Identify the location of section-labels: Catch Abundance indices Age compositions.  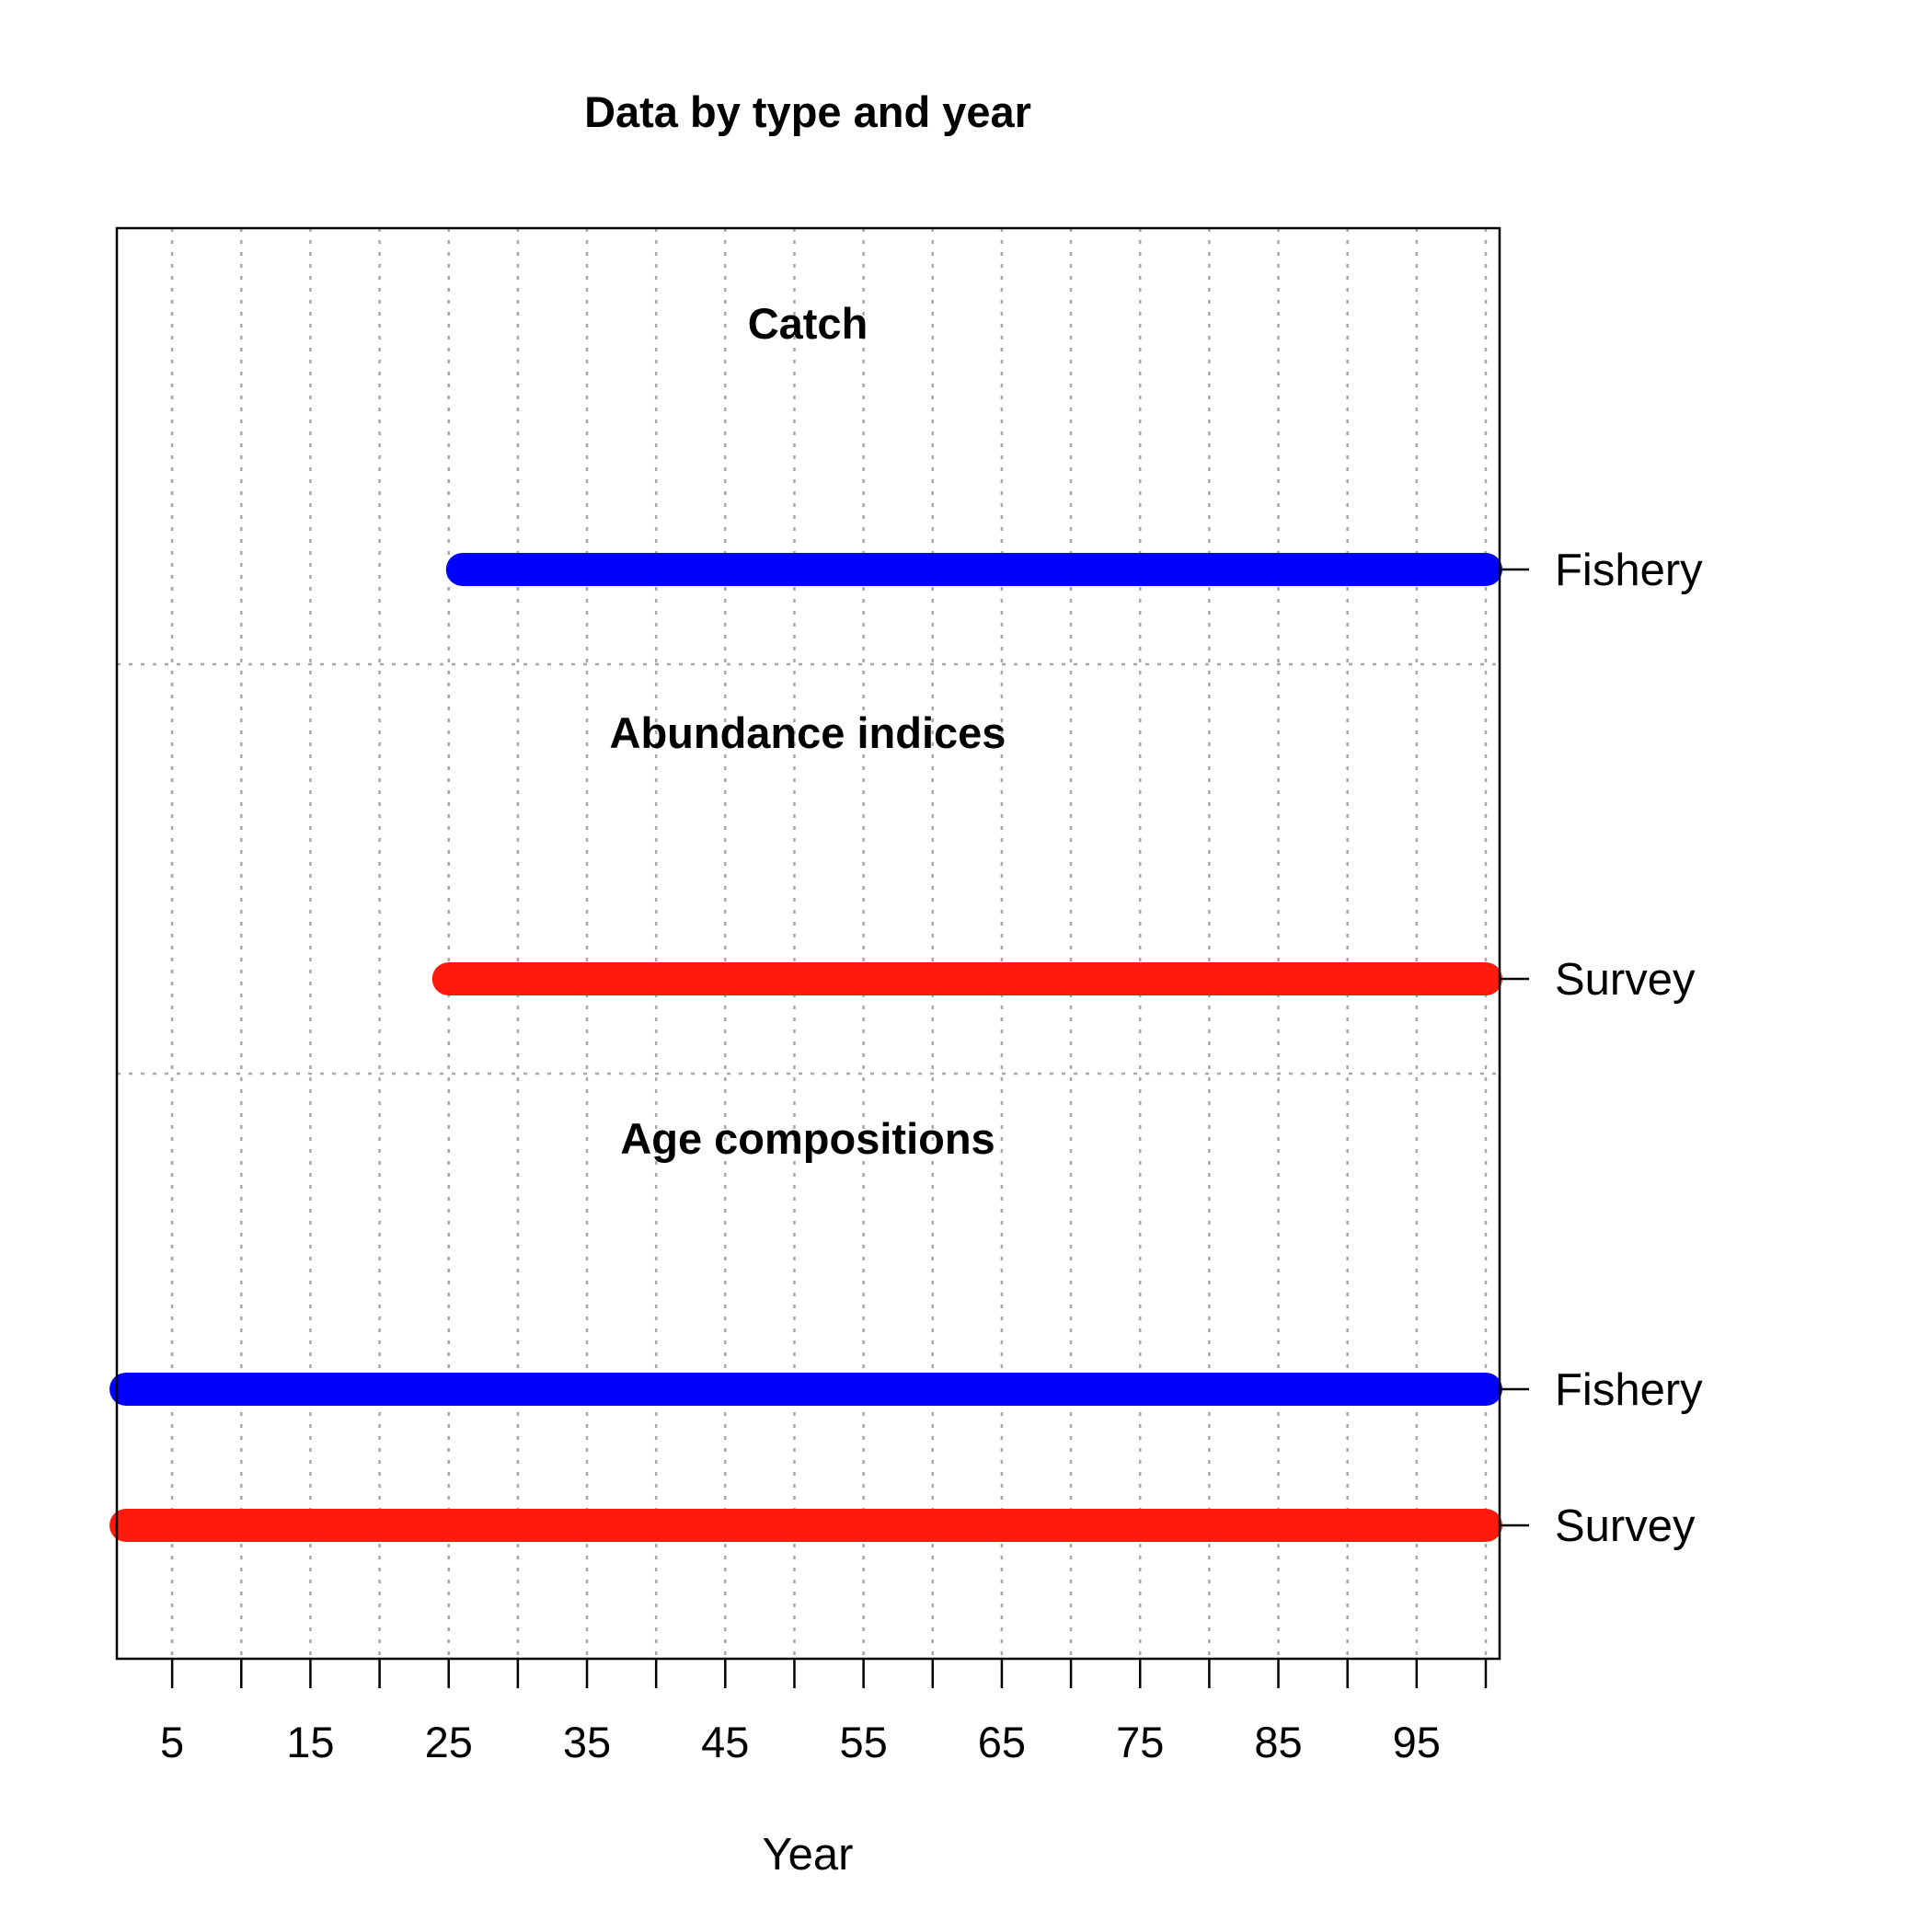
(808, 731).